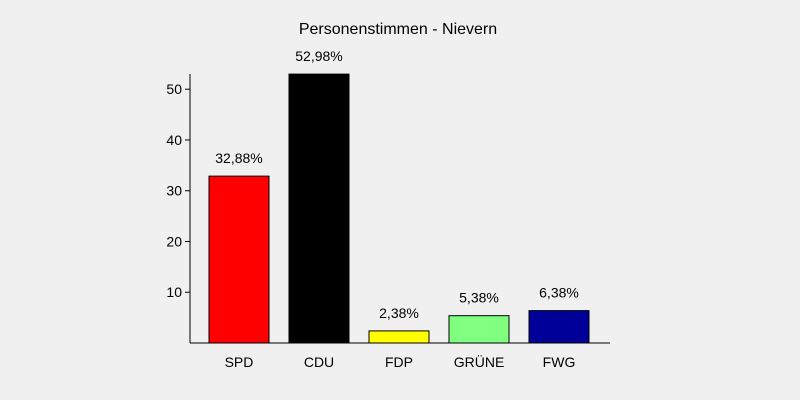  I want to click on x-category-label: FDP, so click(399, 362).